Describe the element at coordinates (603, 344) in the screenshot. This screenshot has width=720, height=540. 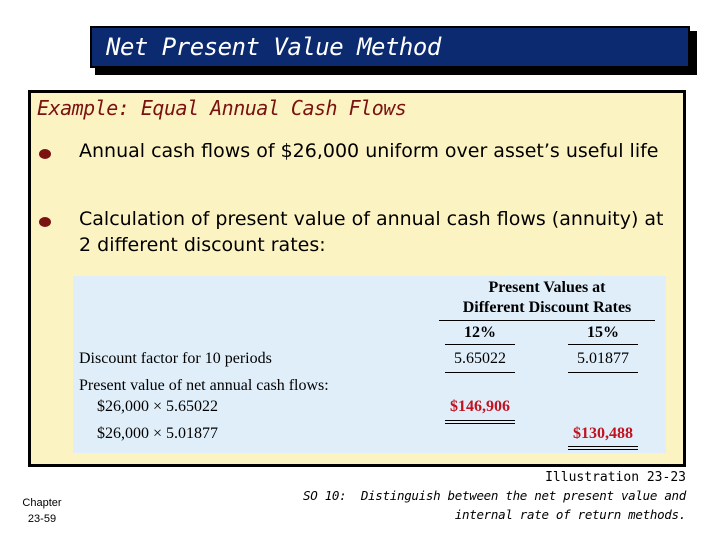
I see `col2-head-rule` at that location.